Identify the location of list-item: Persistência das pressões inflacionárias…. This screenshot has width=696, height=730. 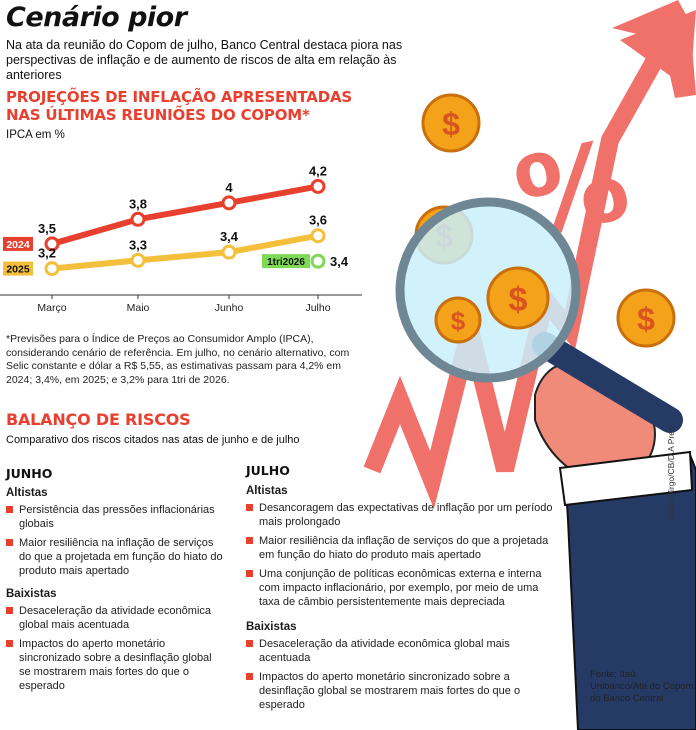
(116, 517).